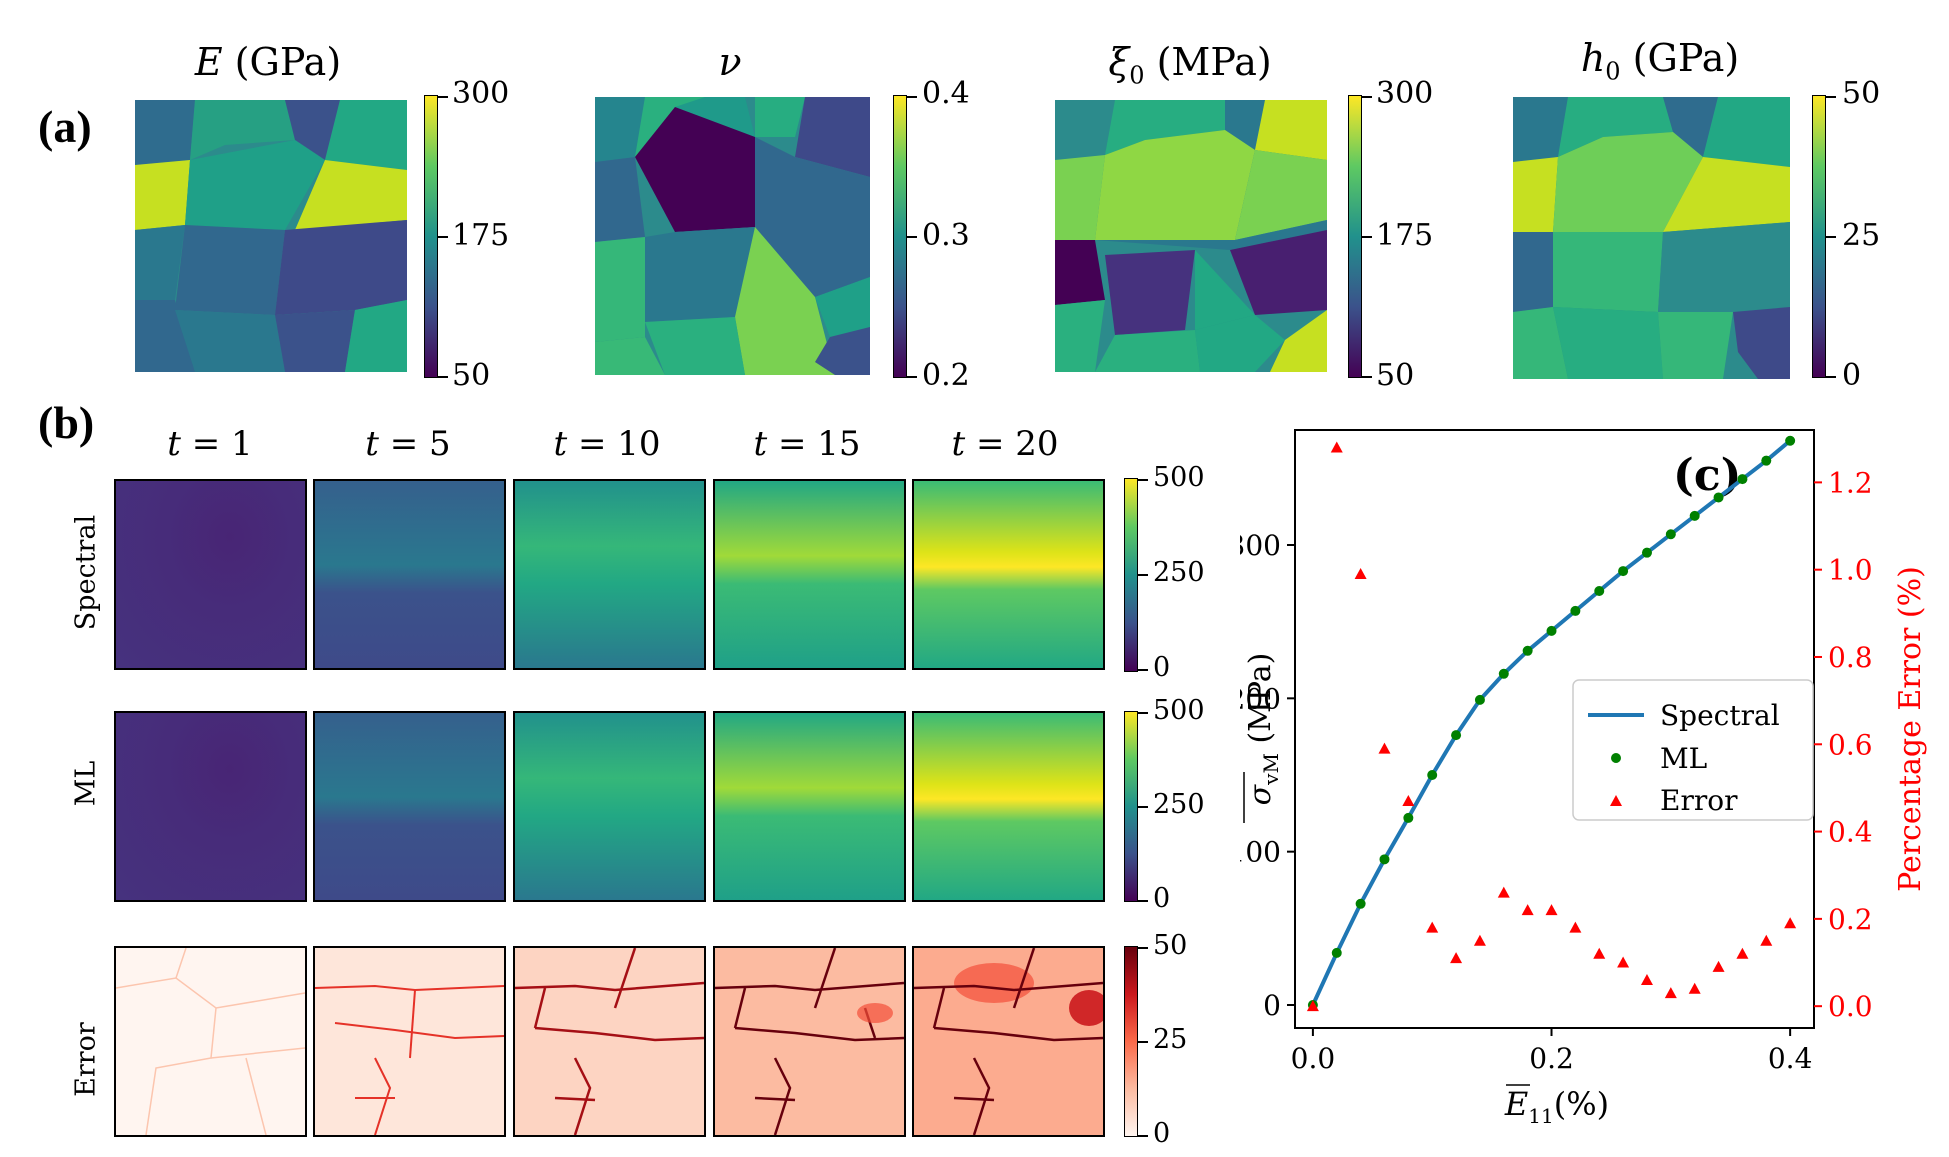 This screenshot has height=1157, width=1949. I want to click on y2-tick-label: 0.8, so click(1850, 657).